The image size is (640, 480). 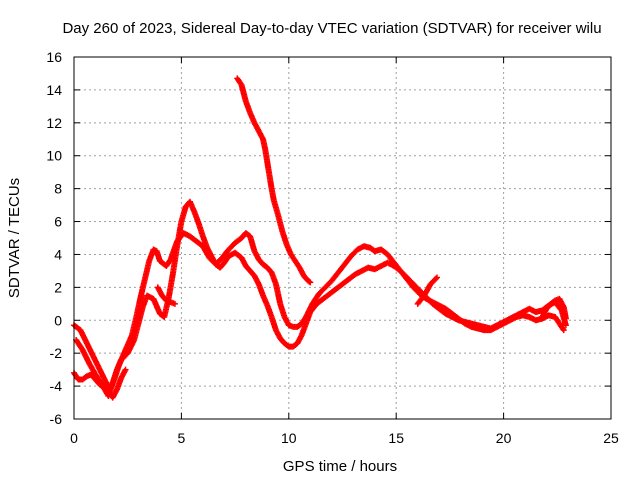 What do you see at coordinates (396, 438) in the screenshot?
I see `x-tick-label: 15` at bounding box center [396, 438].